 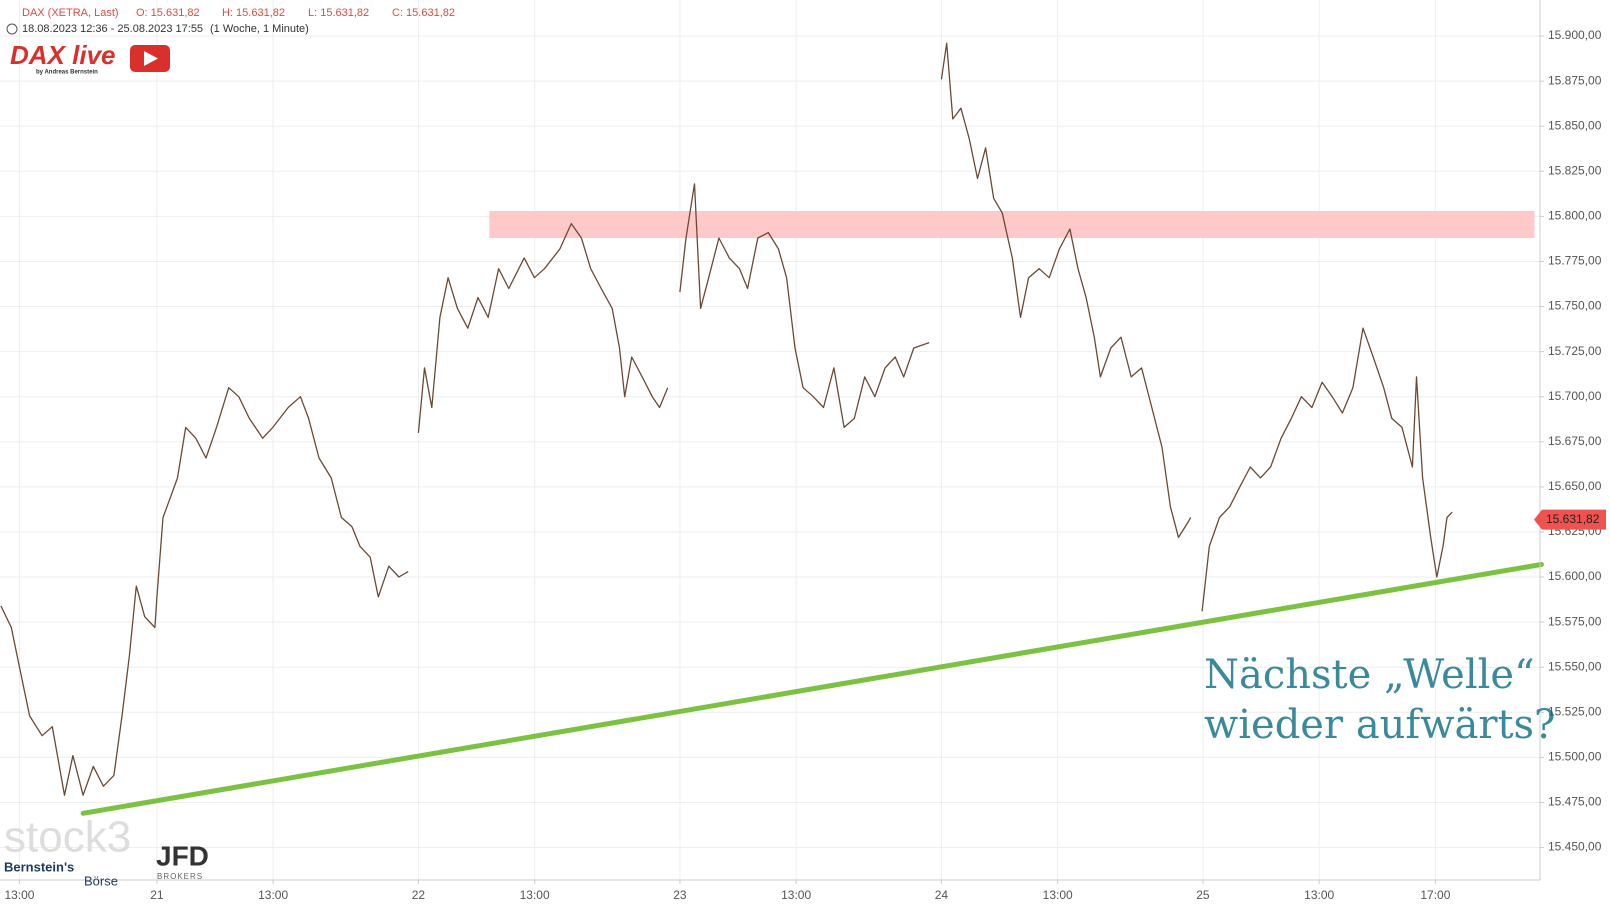 I want to click on y-tick-label: 15.825,00, so click(x=1575, y=170).